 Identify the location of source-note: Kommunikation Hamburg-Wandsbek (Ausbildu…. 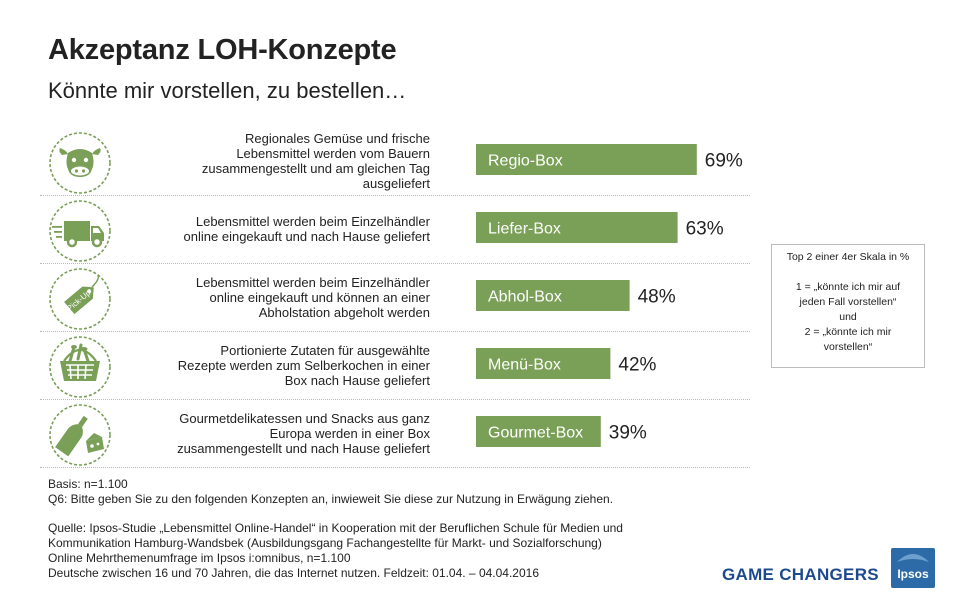
(325, 543).